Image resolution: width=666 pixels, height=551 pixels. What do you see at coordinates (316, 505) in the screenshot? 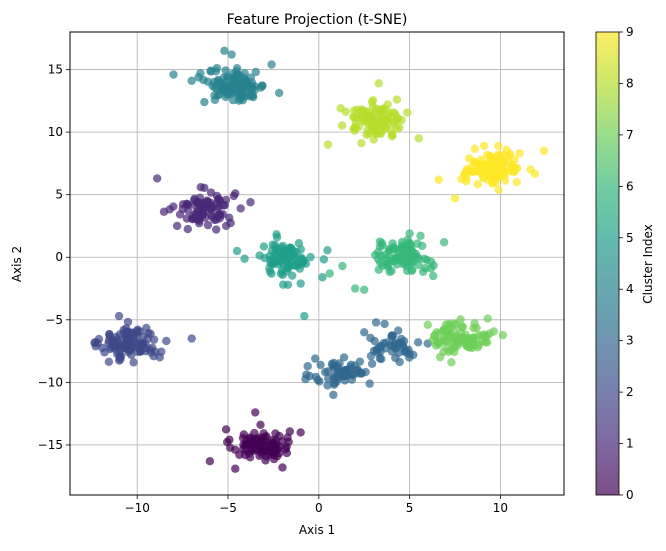
I see `x-axis-ticks: −10 −5 0 5 10` at bounding box center [316, 505].